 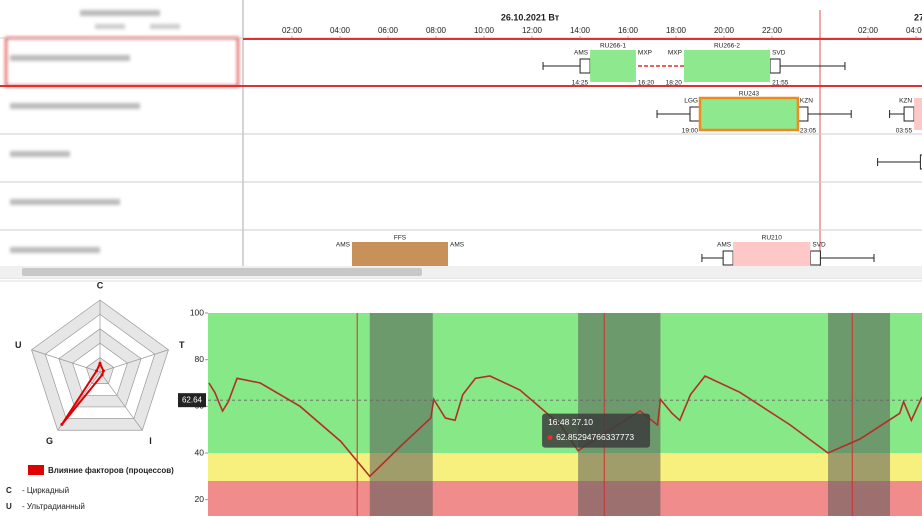 I want to click on hour-label: 18:00, so click(x=676, y=30).